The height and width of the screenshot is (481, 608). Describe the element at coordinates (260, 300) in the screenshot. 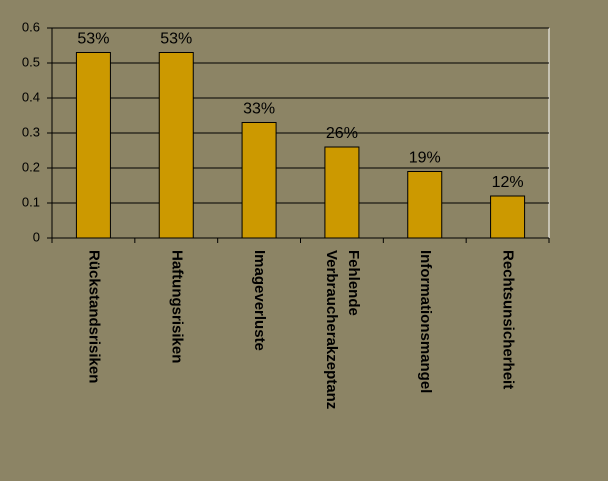

I see `x-tick-label: Imageverluste` at that location.